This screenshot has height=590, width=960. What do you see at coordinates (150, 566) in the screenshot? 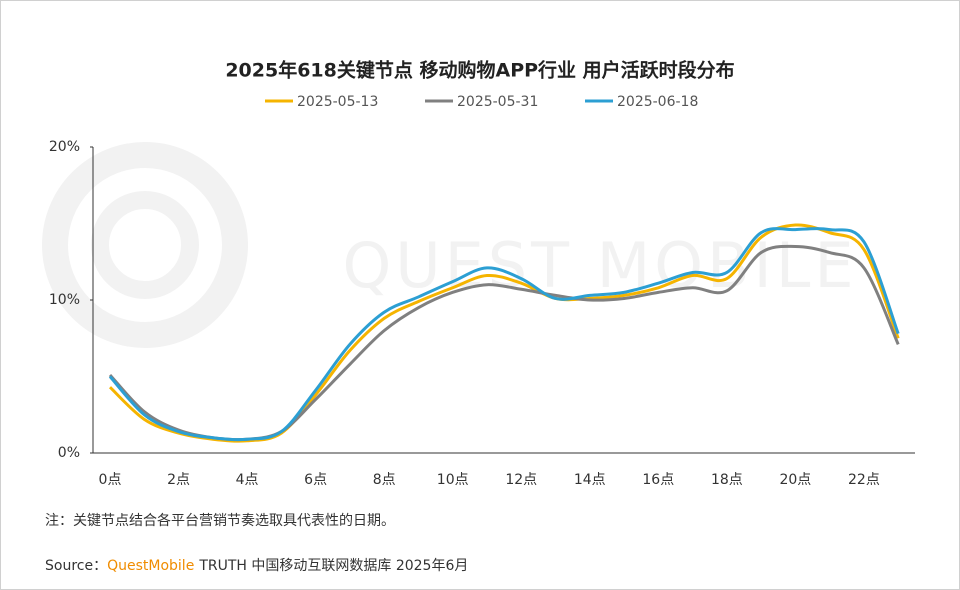
I see `source-brand: QuestMobile` at bounding box center [150, 566].